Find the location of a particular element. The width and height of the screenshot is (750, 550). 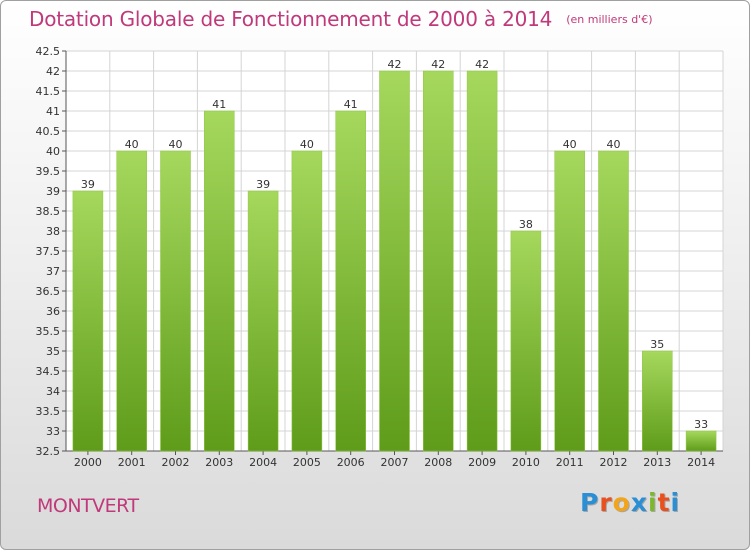

x-tick-label: 2000 is located at coordinates (88, 462).